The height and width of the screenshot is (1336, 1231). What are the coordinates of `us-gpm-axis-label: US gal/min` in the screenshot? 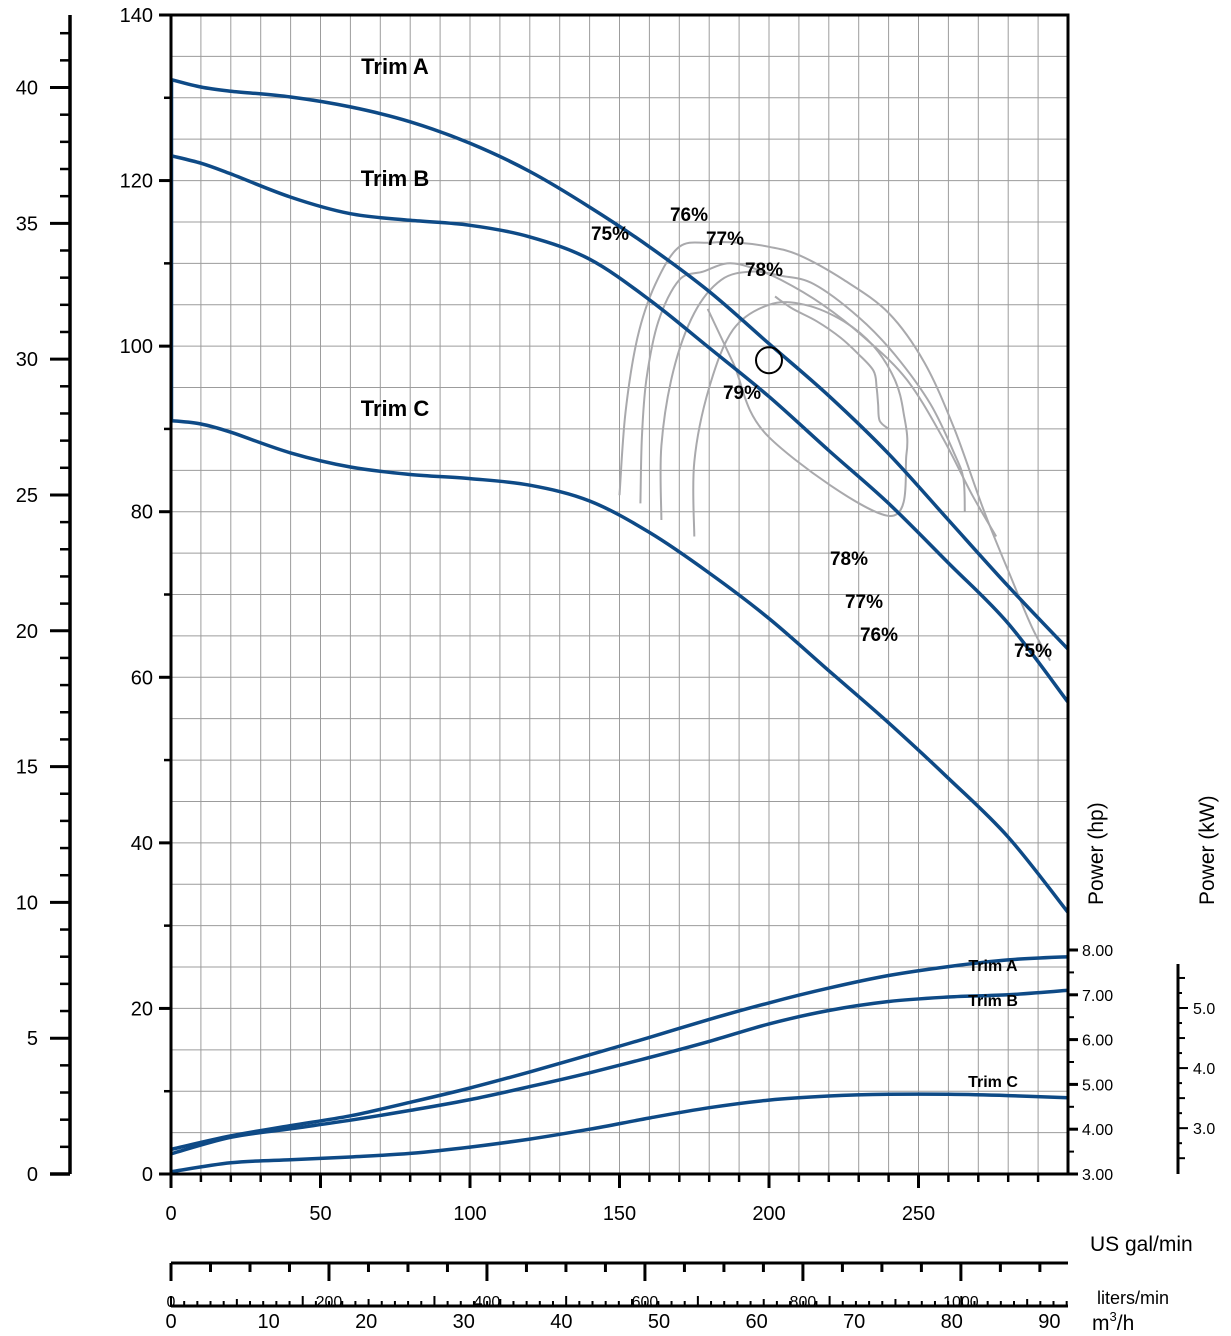 It's located at (1141, 1244).